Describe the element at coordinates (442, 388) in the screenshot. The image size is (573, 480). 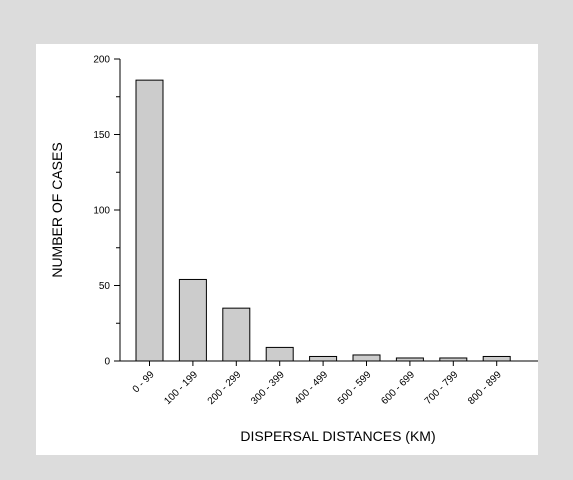
I see `x-tick-label: 700 - 799` at that location.